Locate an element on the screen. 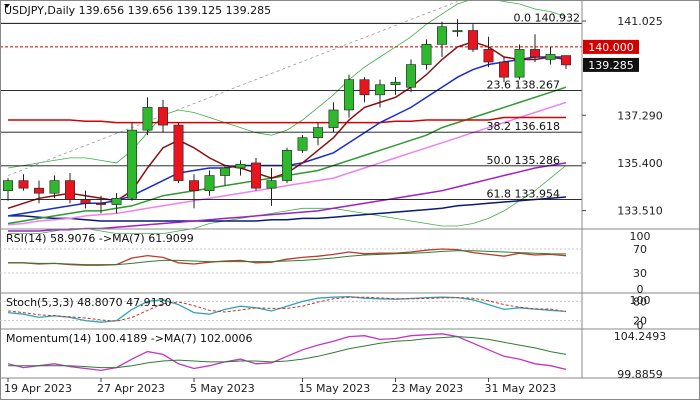 This screenshot has width=700, height=400. price-tick-label: 135.400 is located at coordinates (640, 163).